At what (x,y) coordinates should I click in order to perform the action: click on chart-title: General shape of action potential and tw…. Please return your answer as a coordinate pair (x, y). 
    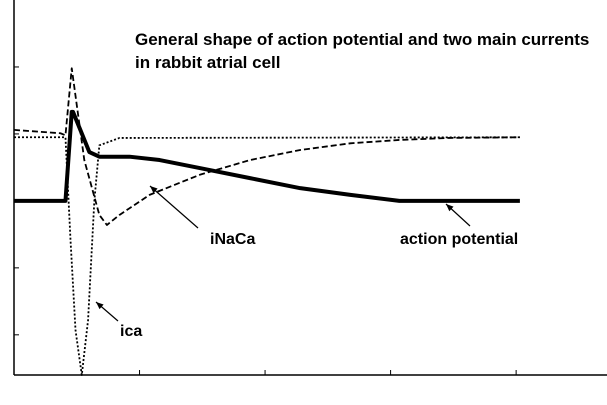
    Looking at the image, I should click on (362, 51).